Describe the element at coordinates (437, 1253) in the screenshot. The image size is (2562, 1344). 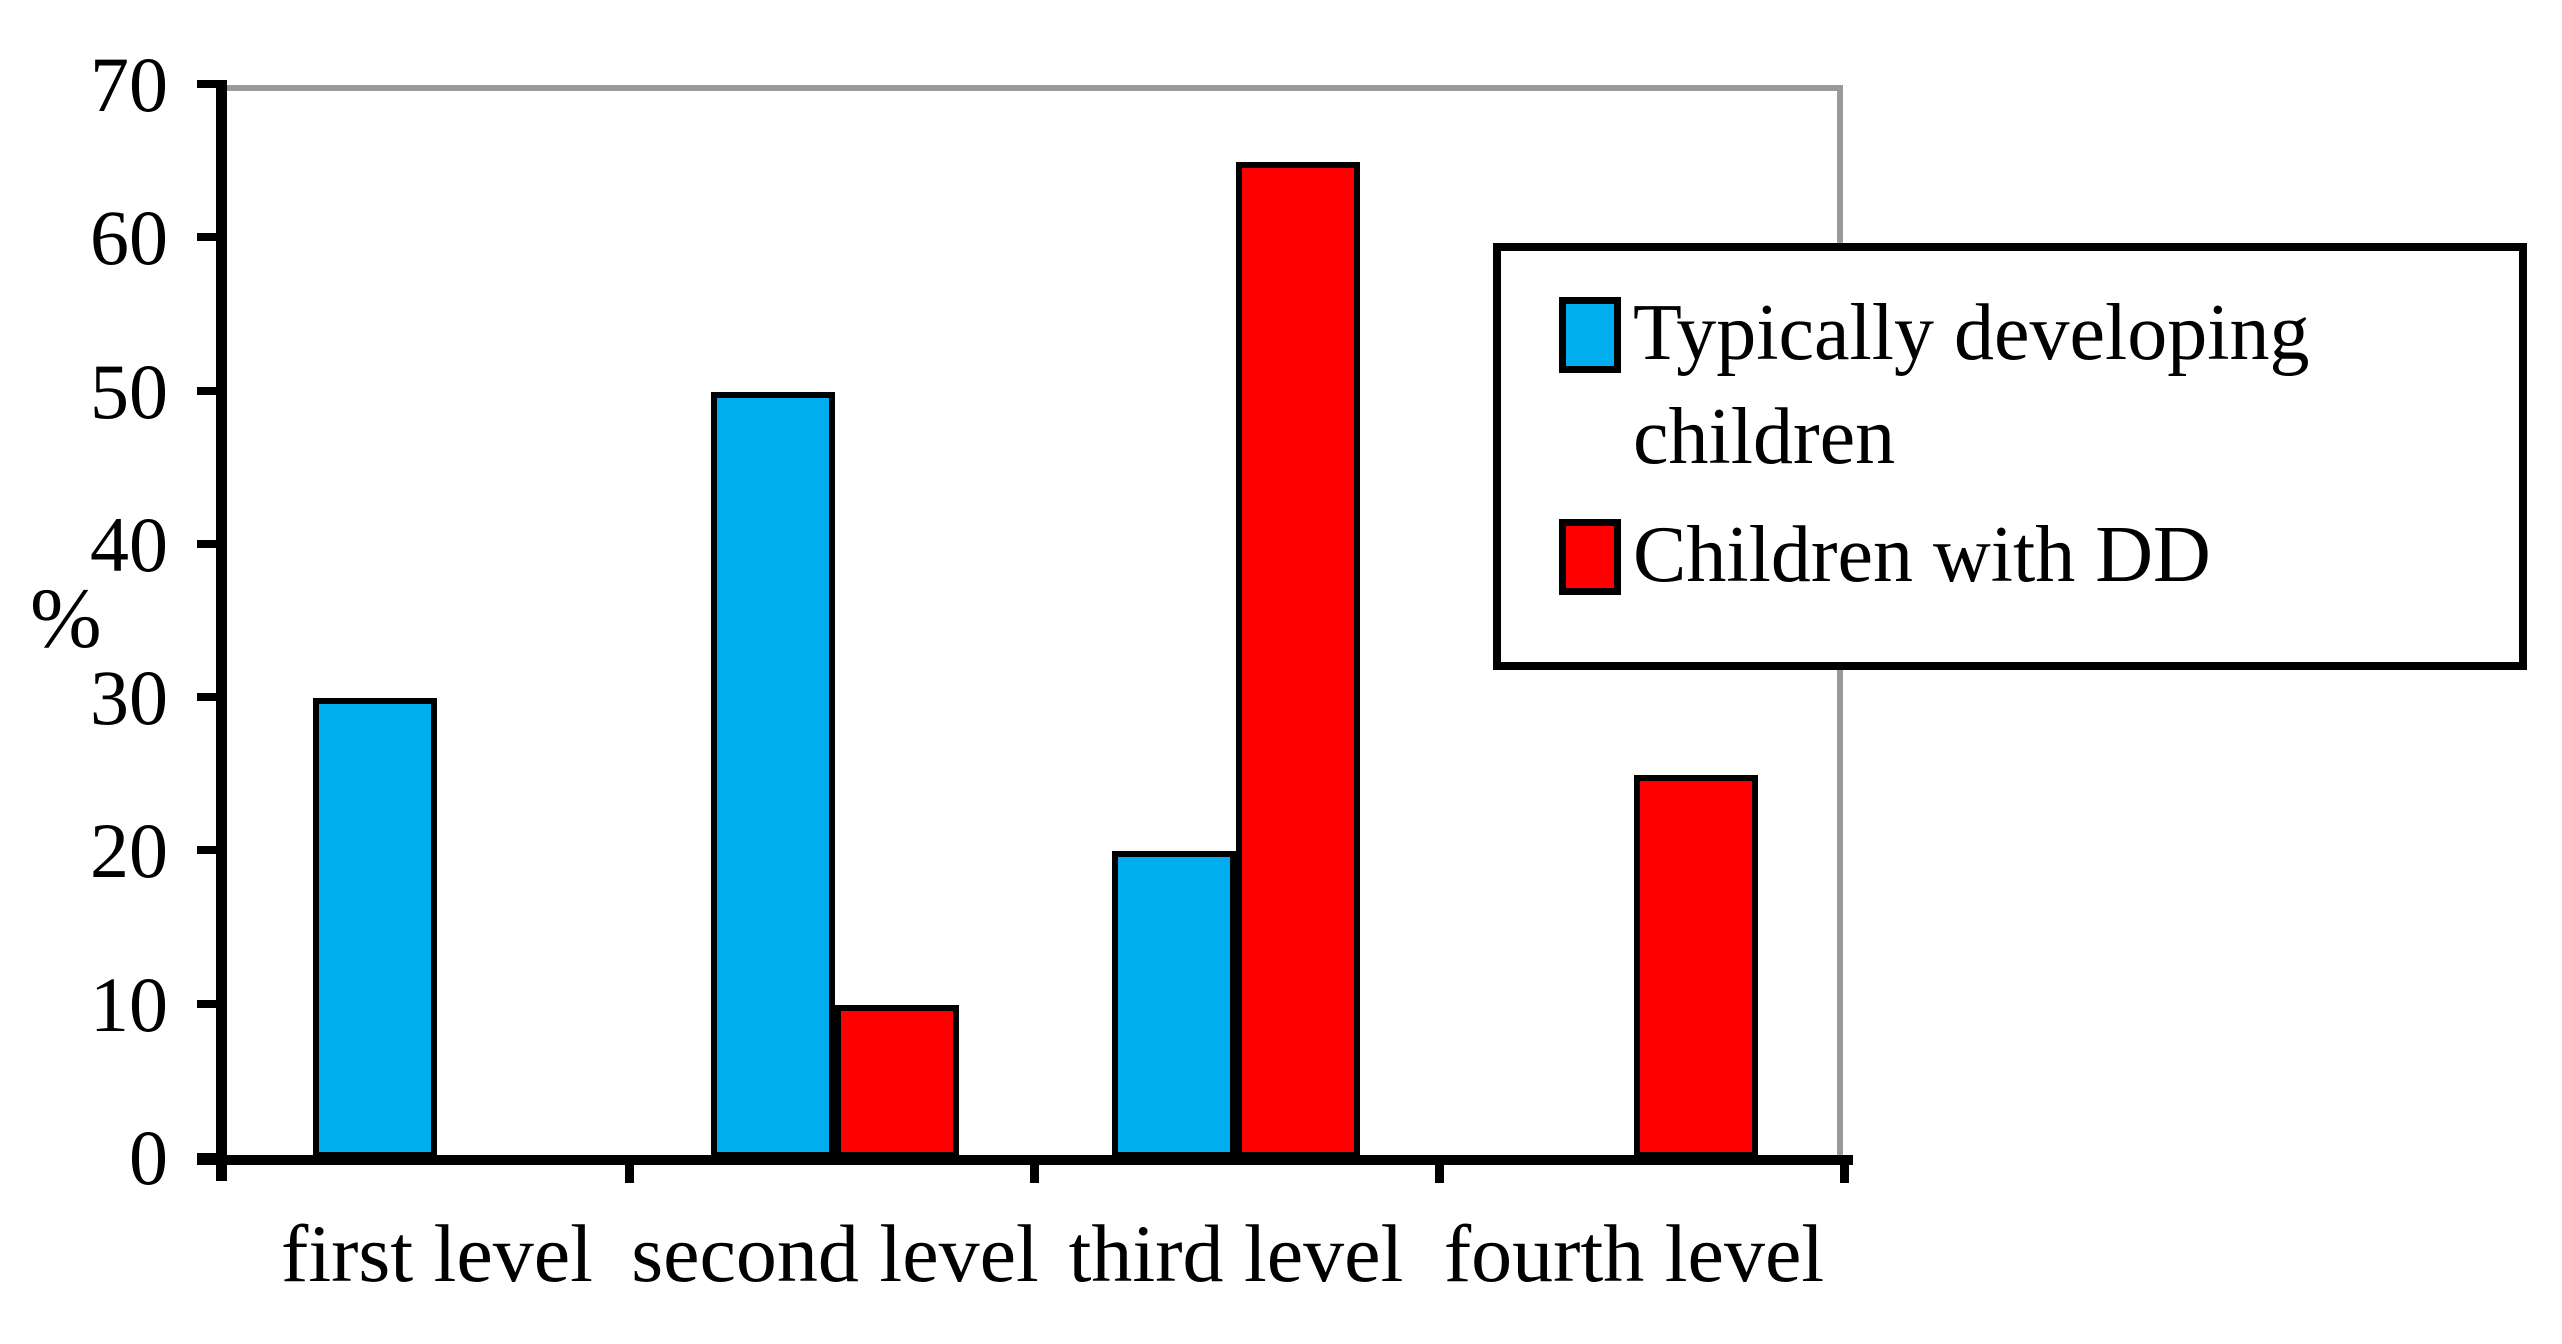
I see `x-category-label: first level` at that location.